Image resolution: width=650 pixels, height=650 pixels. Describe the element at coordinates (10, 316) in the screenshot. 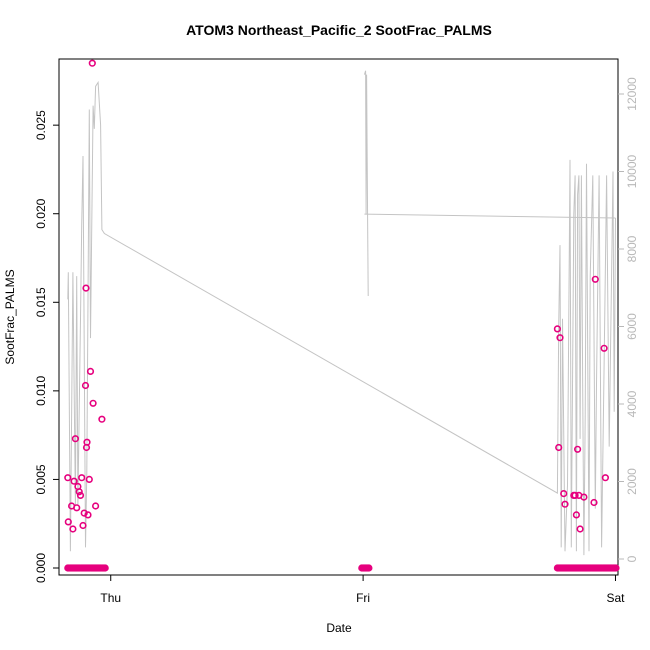

I see `y-axis-label: SootFrac_PALMS` at that location.